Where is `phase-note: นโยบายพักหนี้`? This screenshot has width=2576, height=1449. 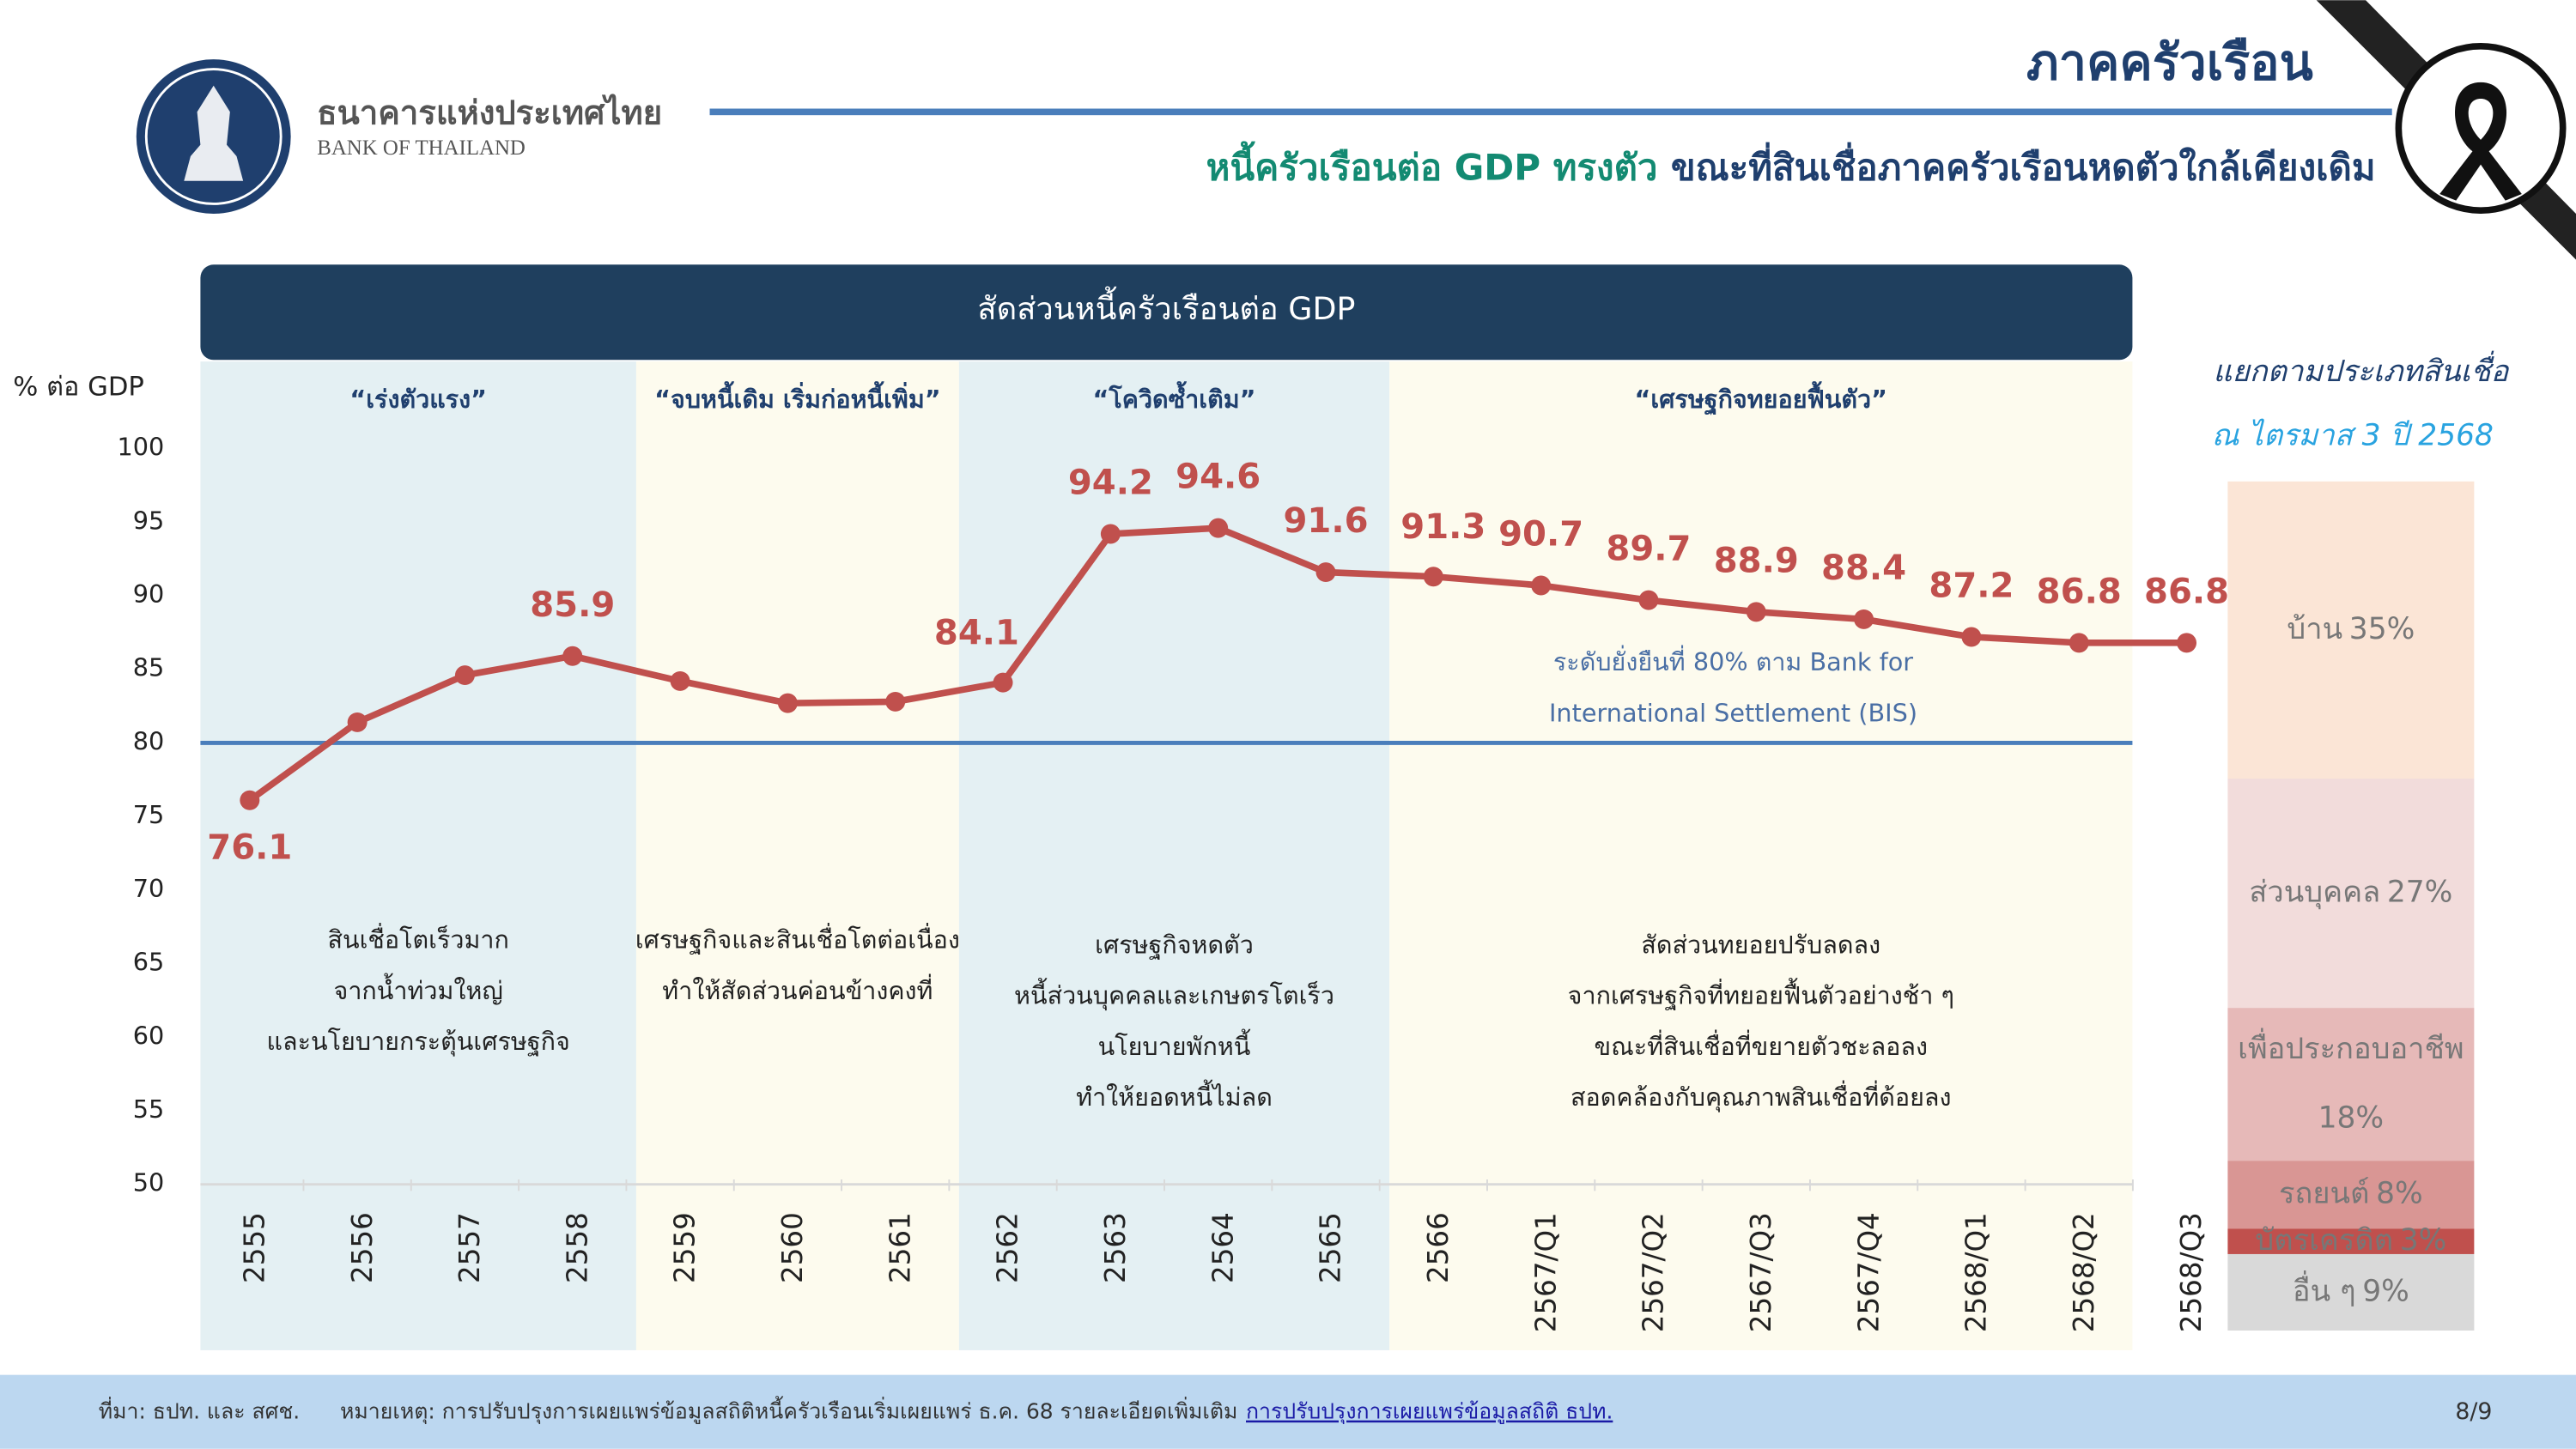 phase-note: นโยบายพักหนี้ is located at coordinates (1174, 1045).